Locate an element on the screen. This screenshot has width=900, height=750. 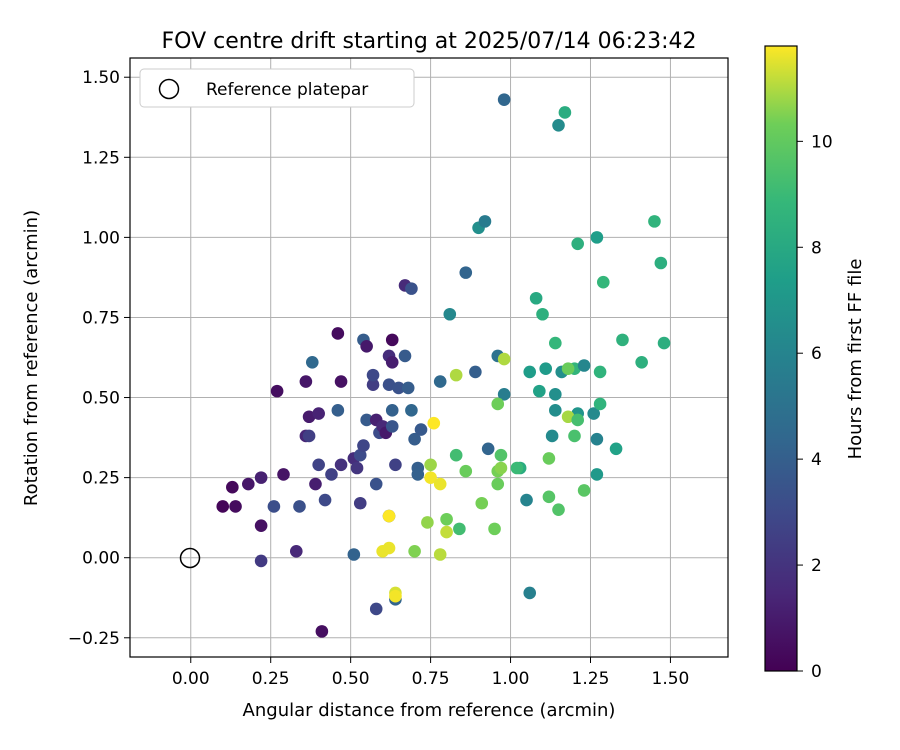
legend: Reference platepar is located at coordinates (277, 88).